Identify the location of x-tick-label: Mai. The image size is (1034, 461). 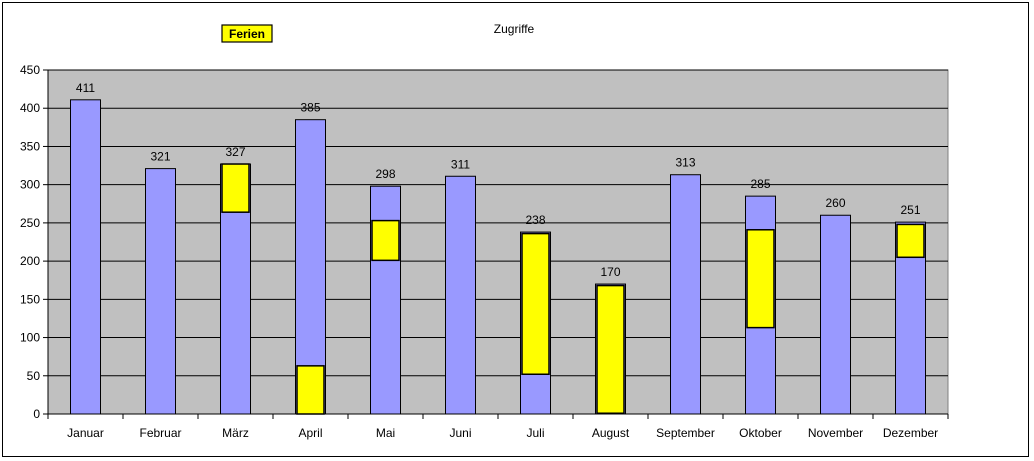
(385, 433).